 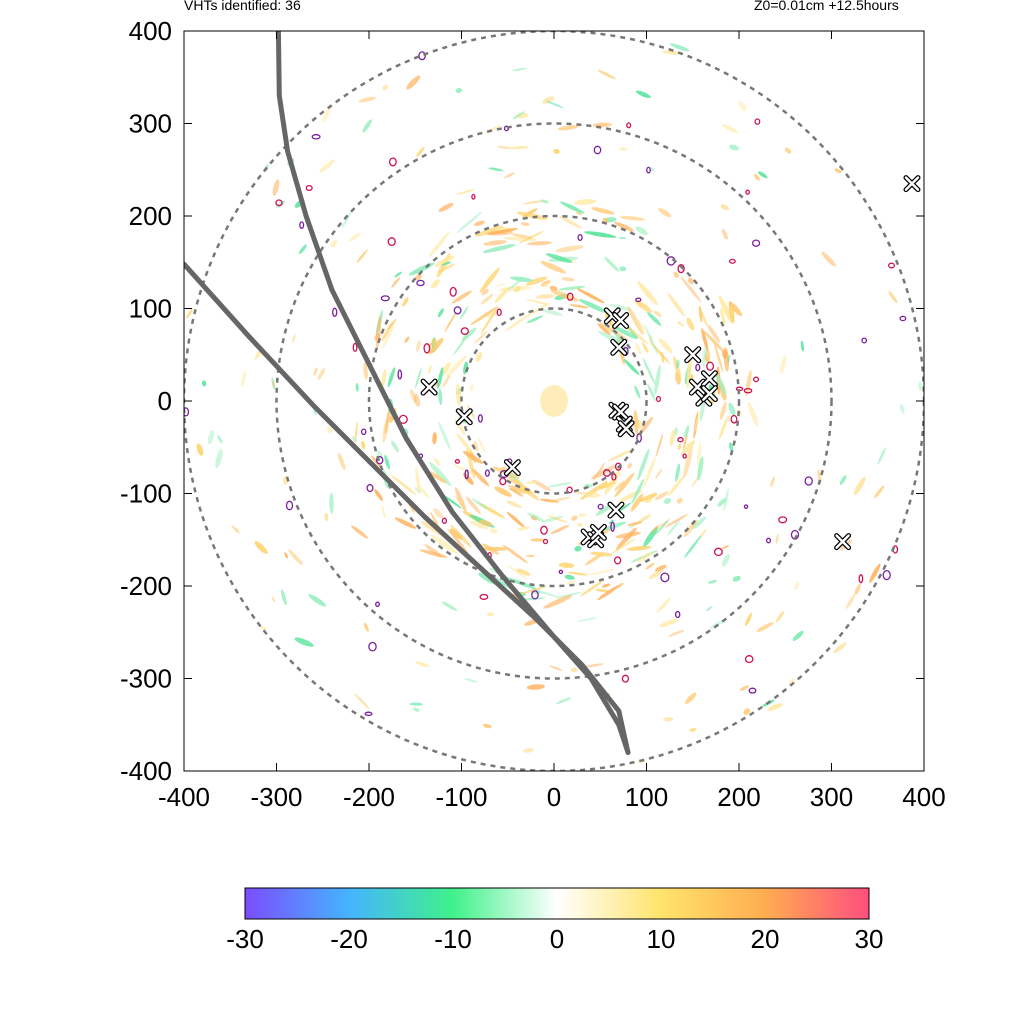 What do you see at coordinates (165, 401) in the screenshot?
I see `y-tick-label: 0` at bounding box center [165, 401].